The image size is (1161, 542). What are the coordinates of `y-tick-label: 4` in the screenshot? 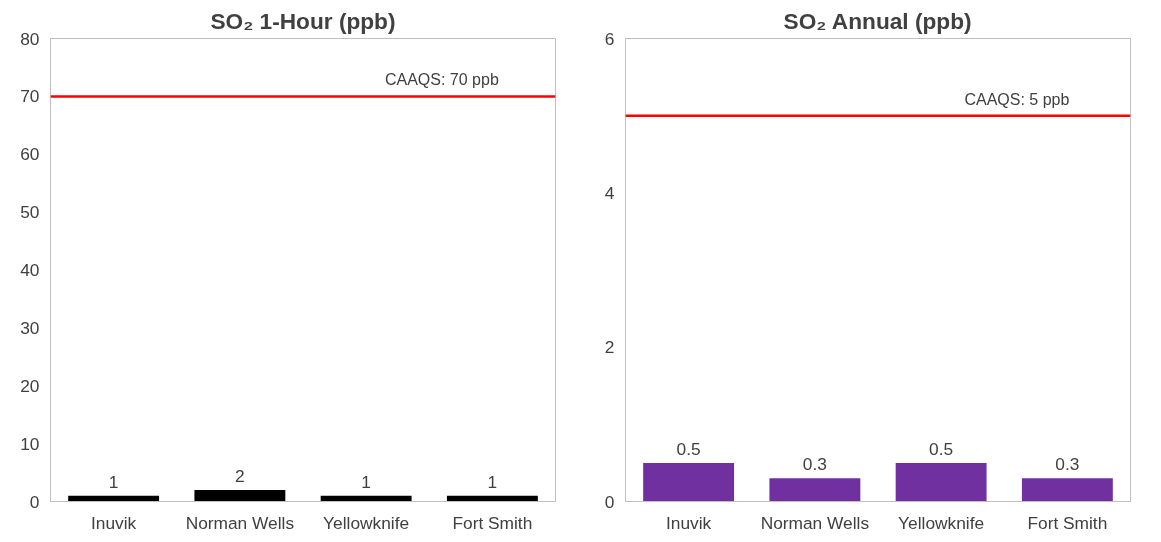 It's located at (609, 192).